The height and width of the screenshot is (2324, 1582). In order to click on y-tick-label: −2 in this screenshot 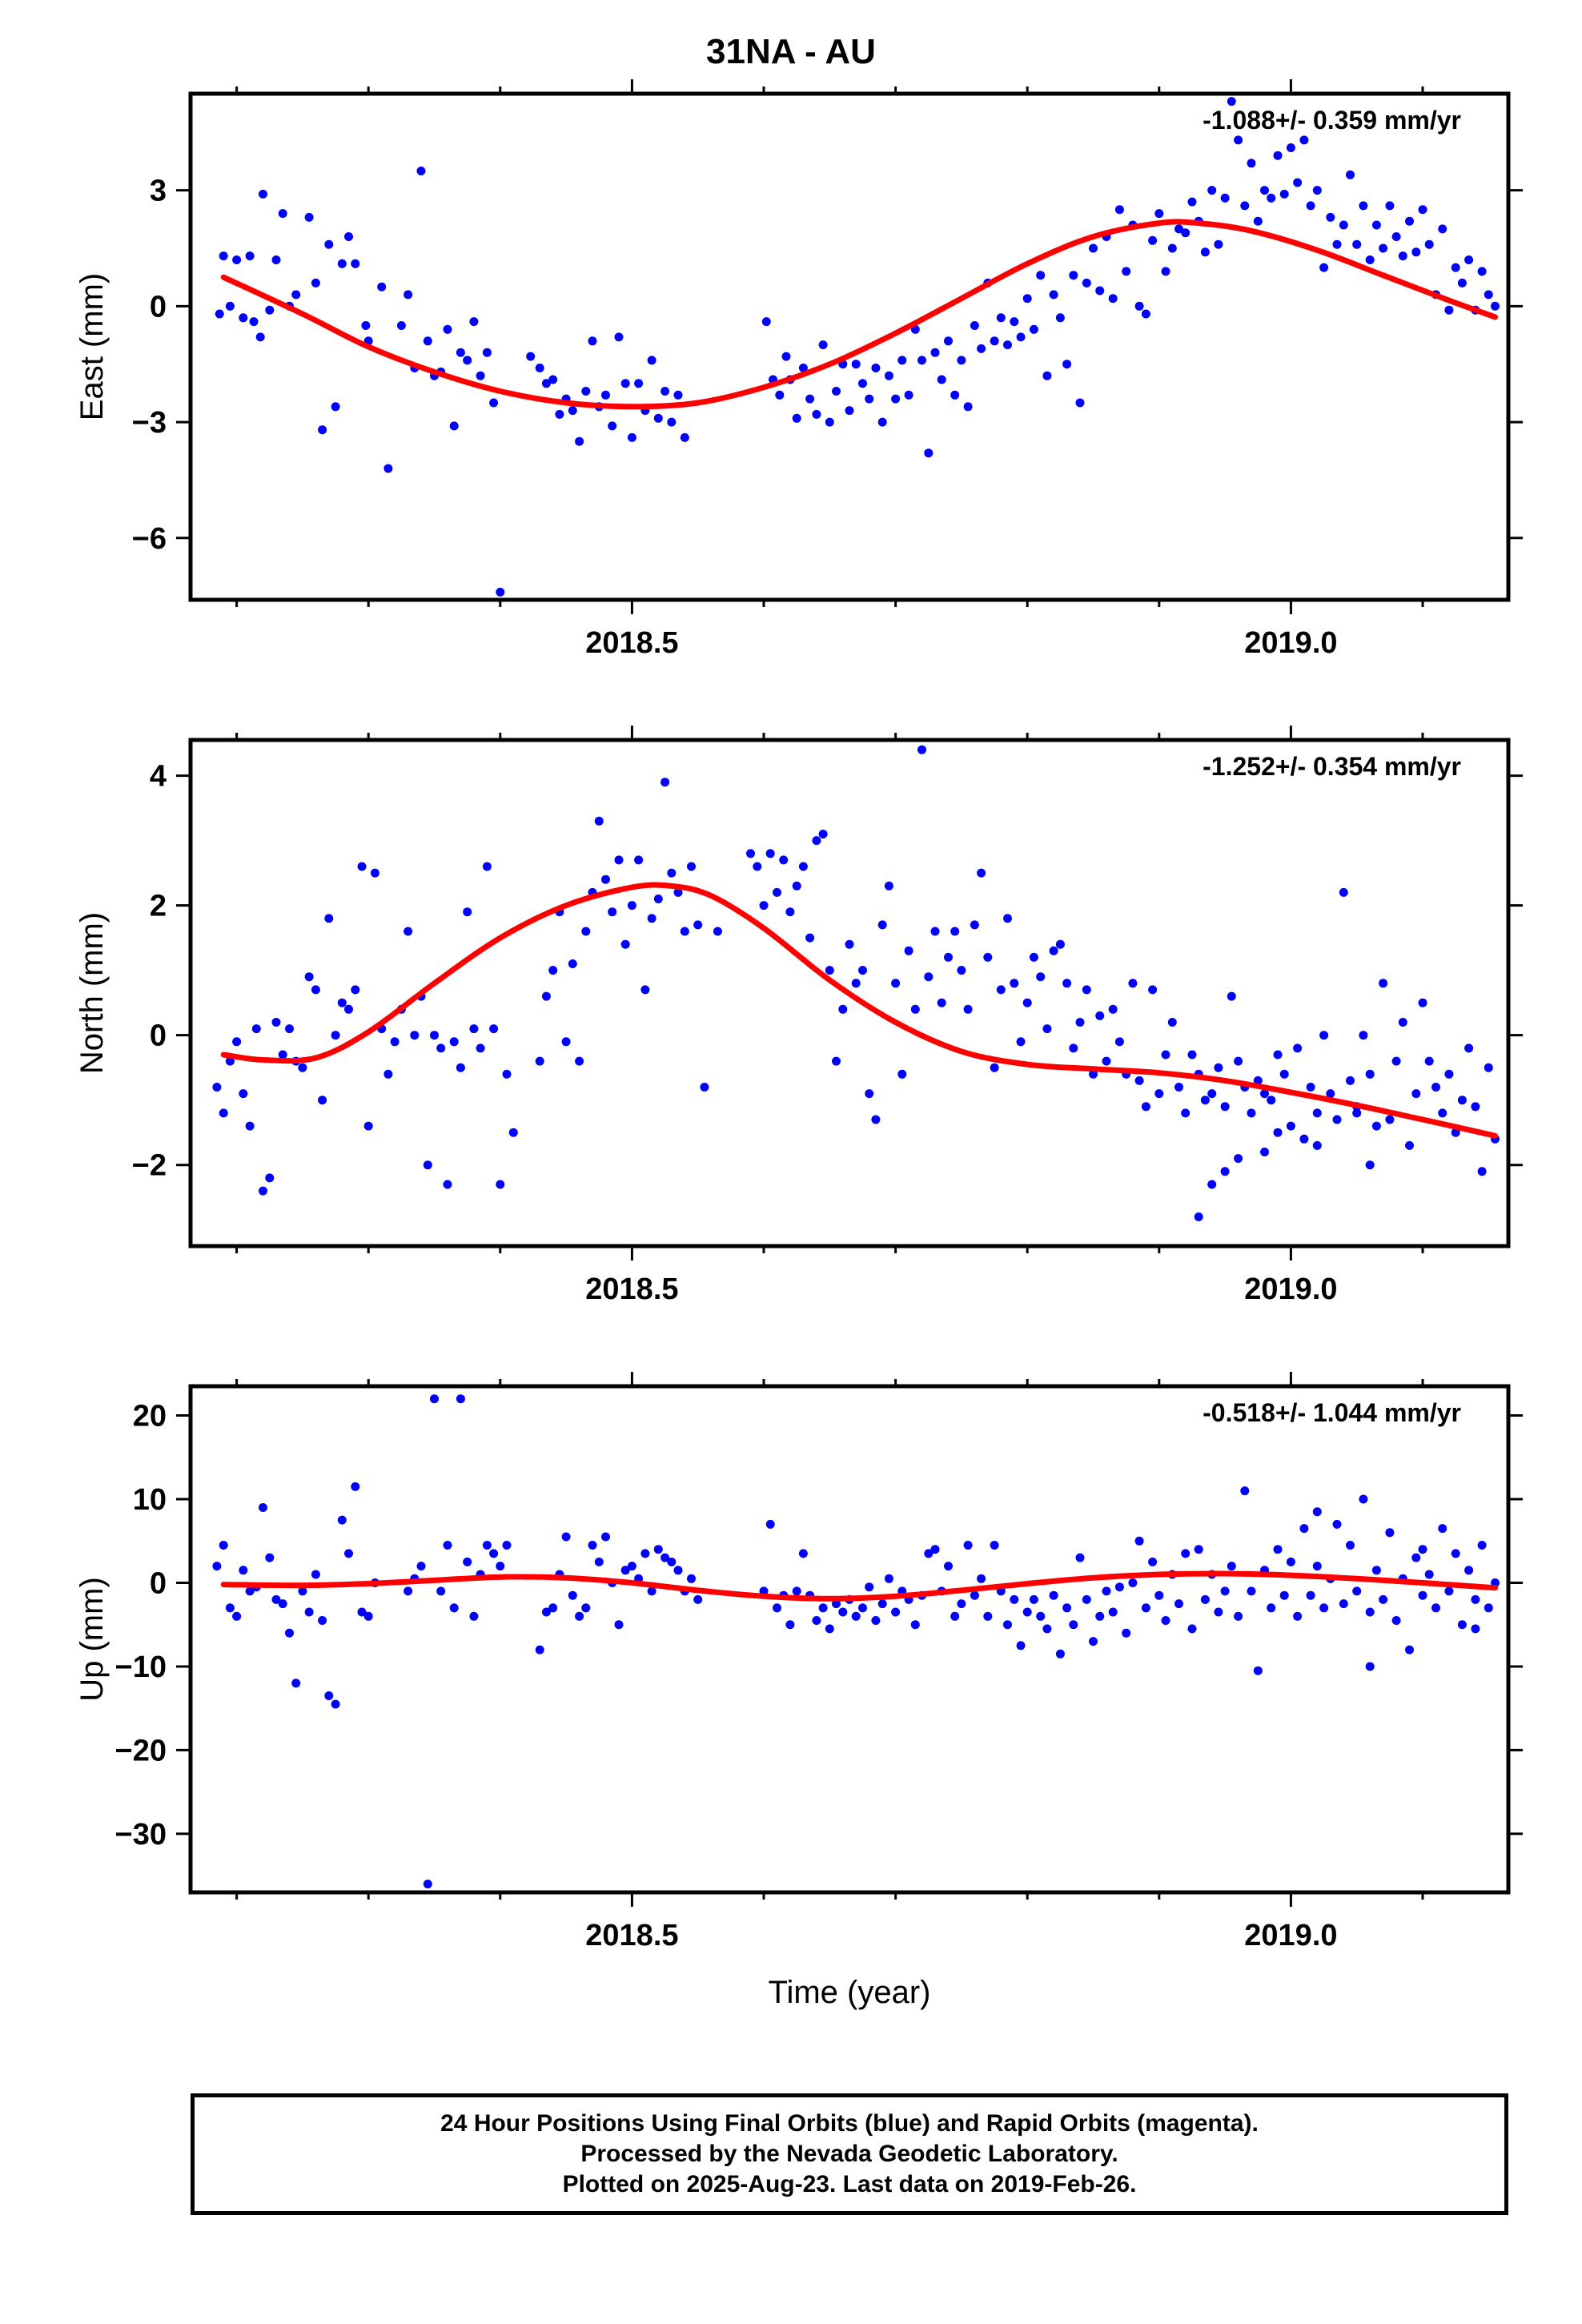, I will do `click(149, 1166)`.